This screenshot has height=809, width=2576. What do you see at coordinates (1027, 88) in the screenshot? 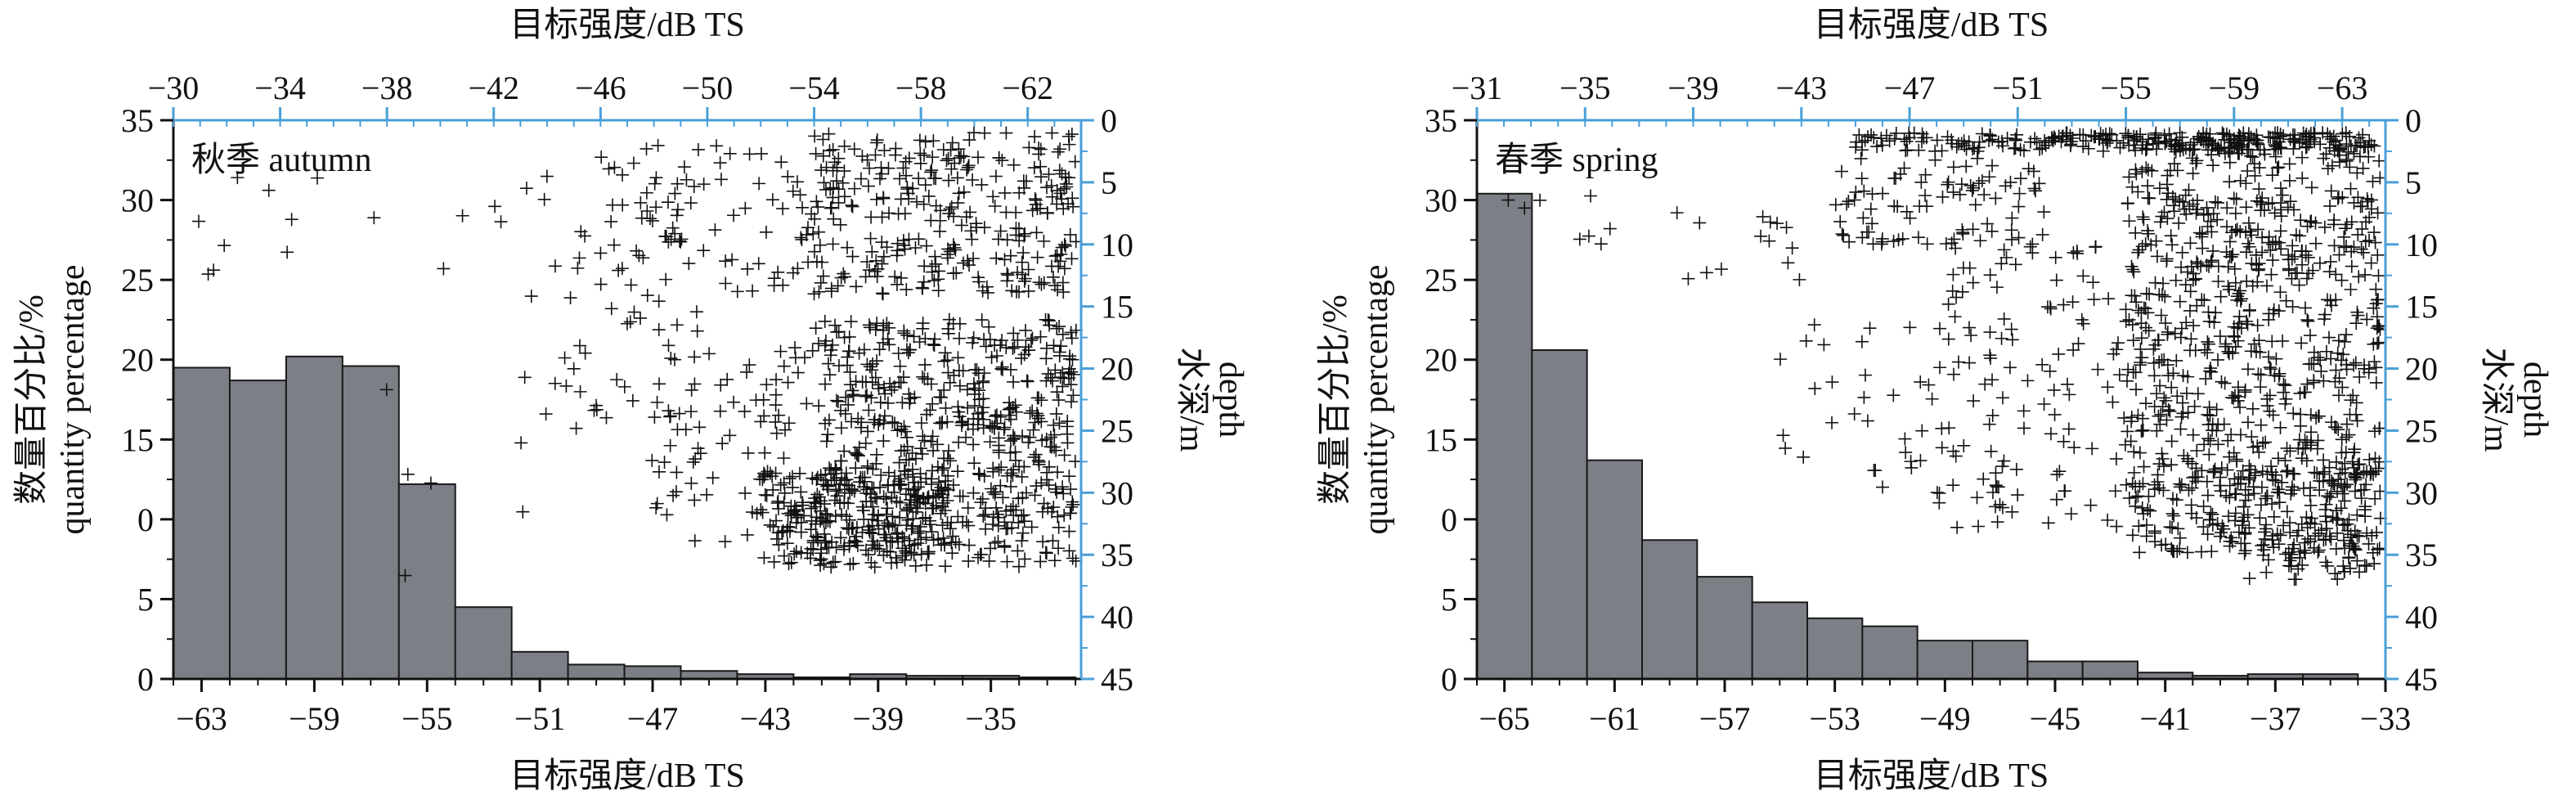
I see `top-tick-label: −62` at bounding box center [1027, 88].